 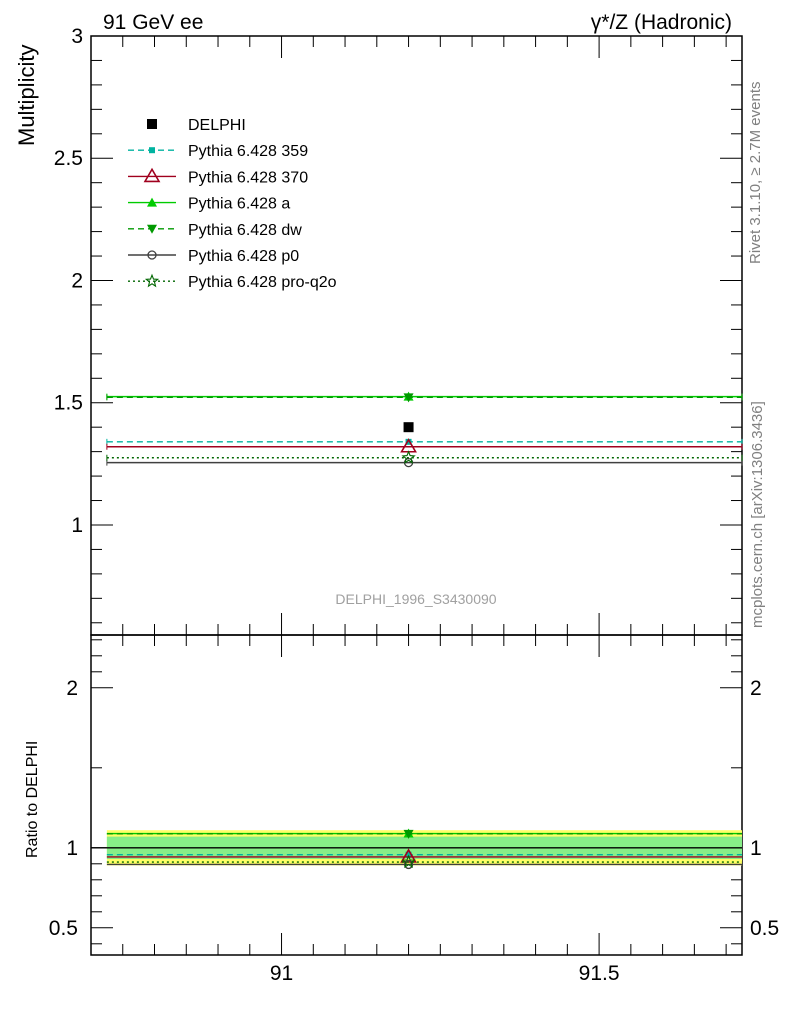 What do you see at coordinates (68, 158) in the screenshot?
I see `y-tick-label: 2.5` at bounding box center [68, 158].